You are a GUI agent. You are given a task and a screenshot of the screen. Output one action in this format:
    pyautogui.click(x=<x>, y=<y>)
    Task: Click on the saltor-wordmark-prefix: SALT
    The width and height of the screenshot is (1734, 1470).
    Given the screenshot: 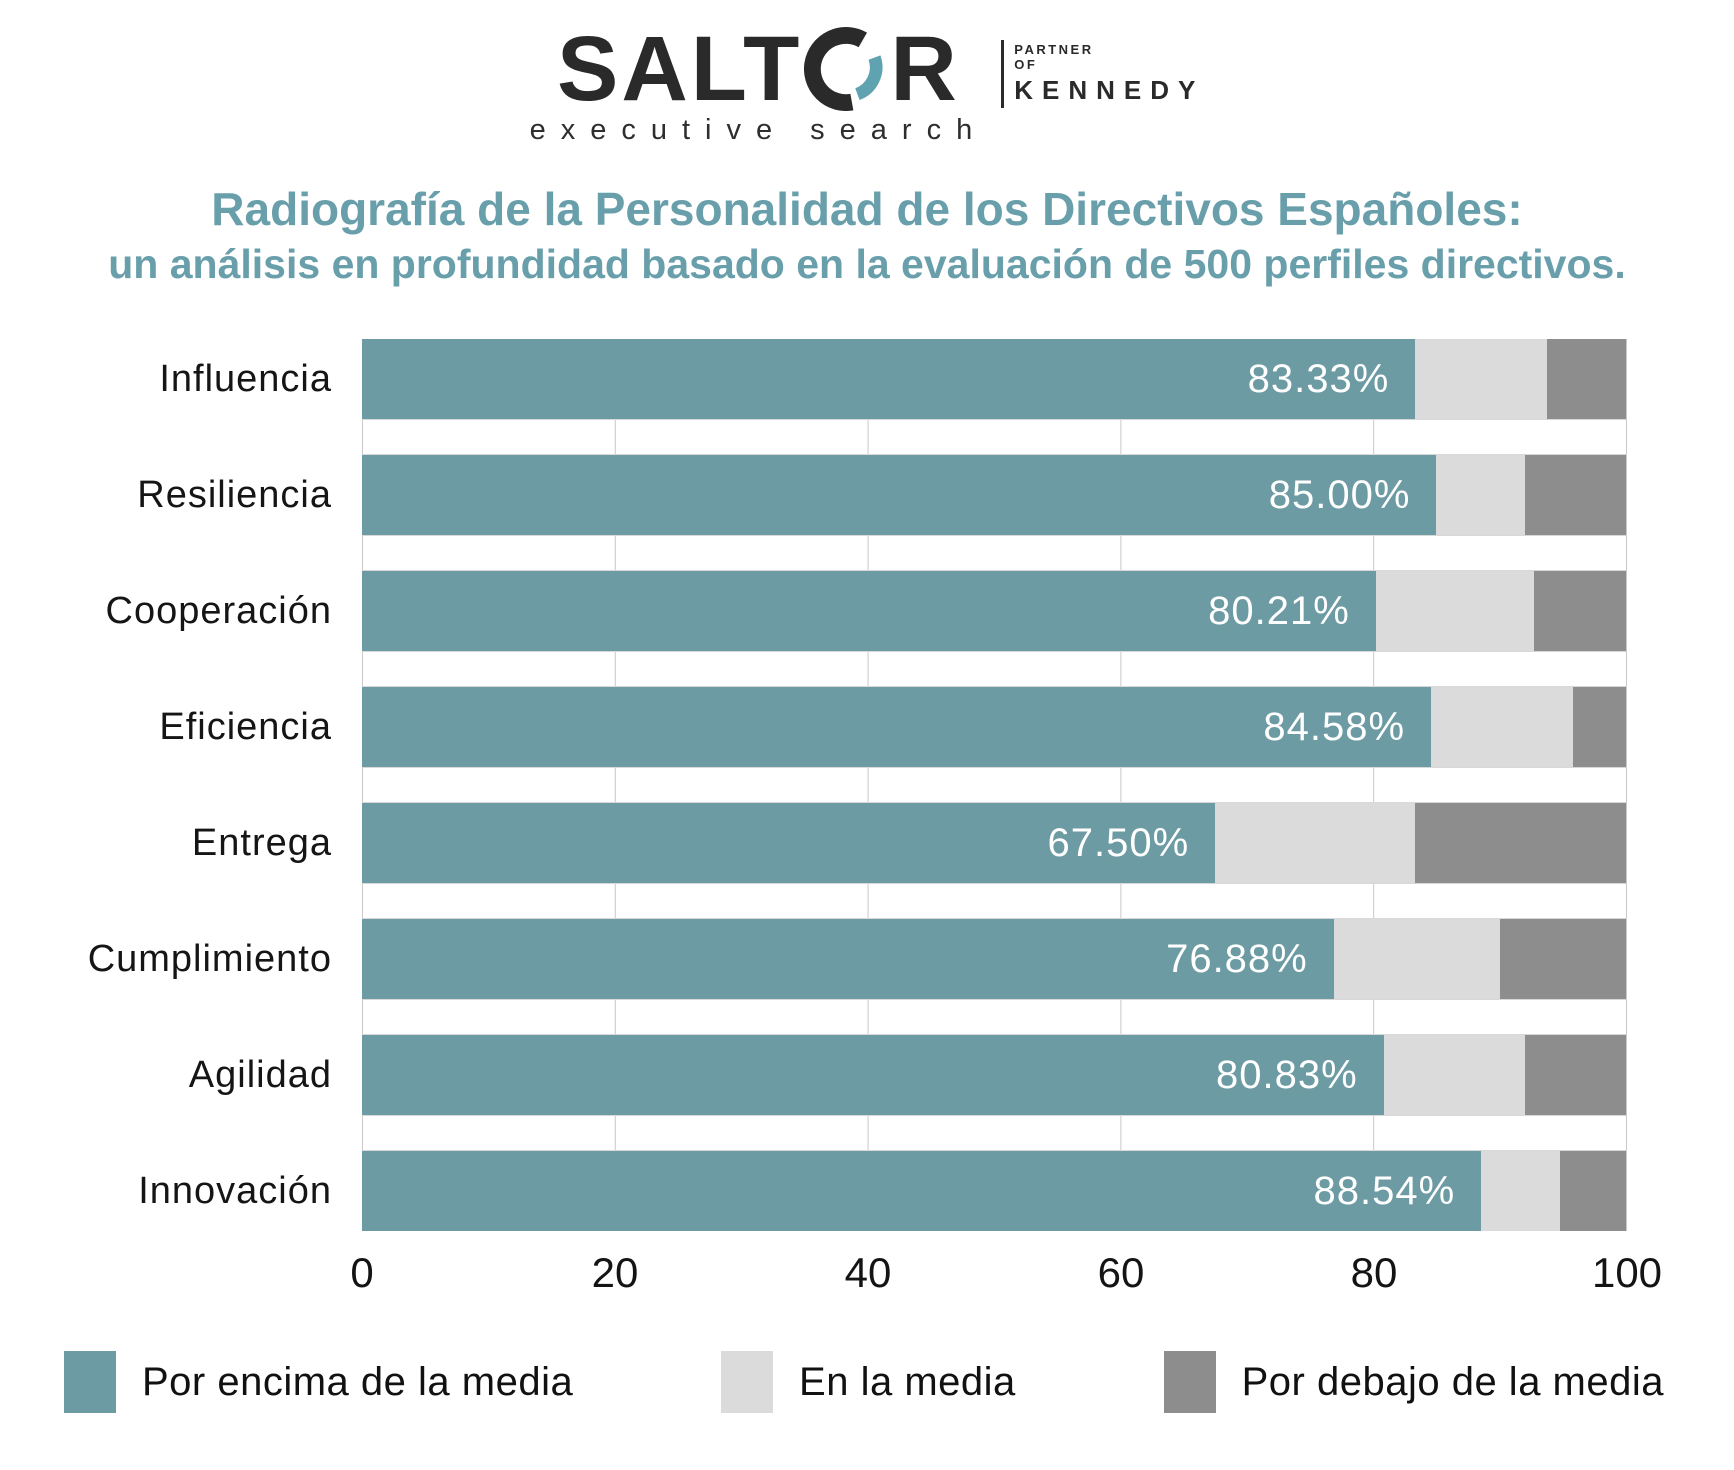 What is the action you would take?
    pyautogui.click(x=680, y=69)
    